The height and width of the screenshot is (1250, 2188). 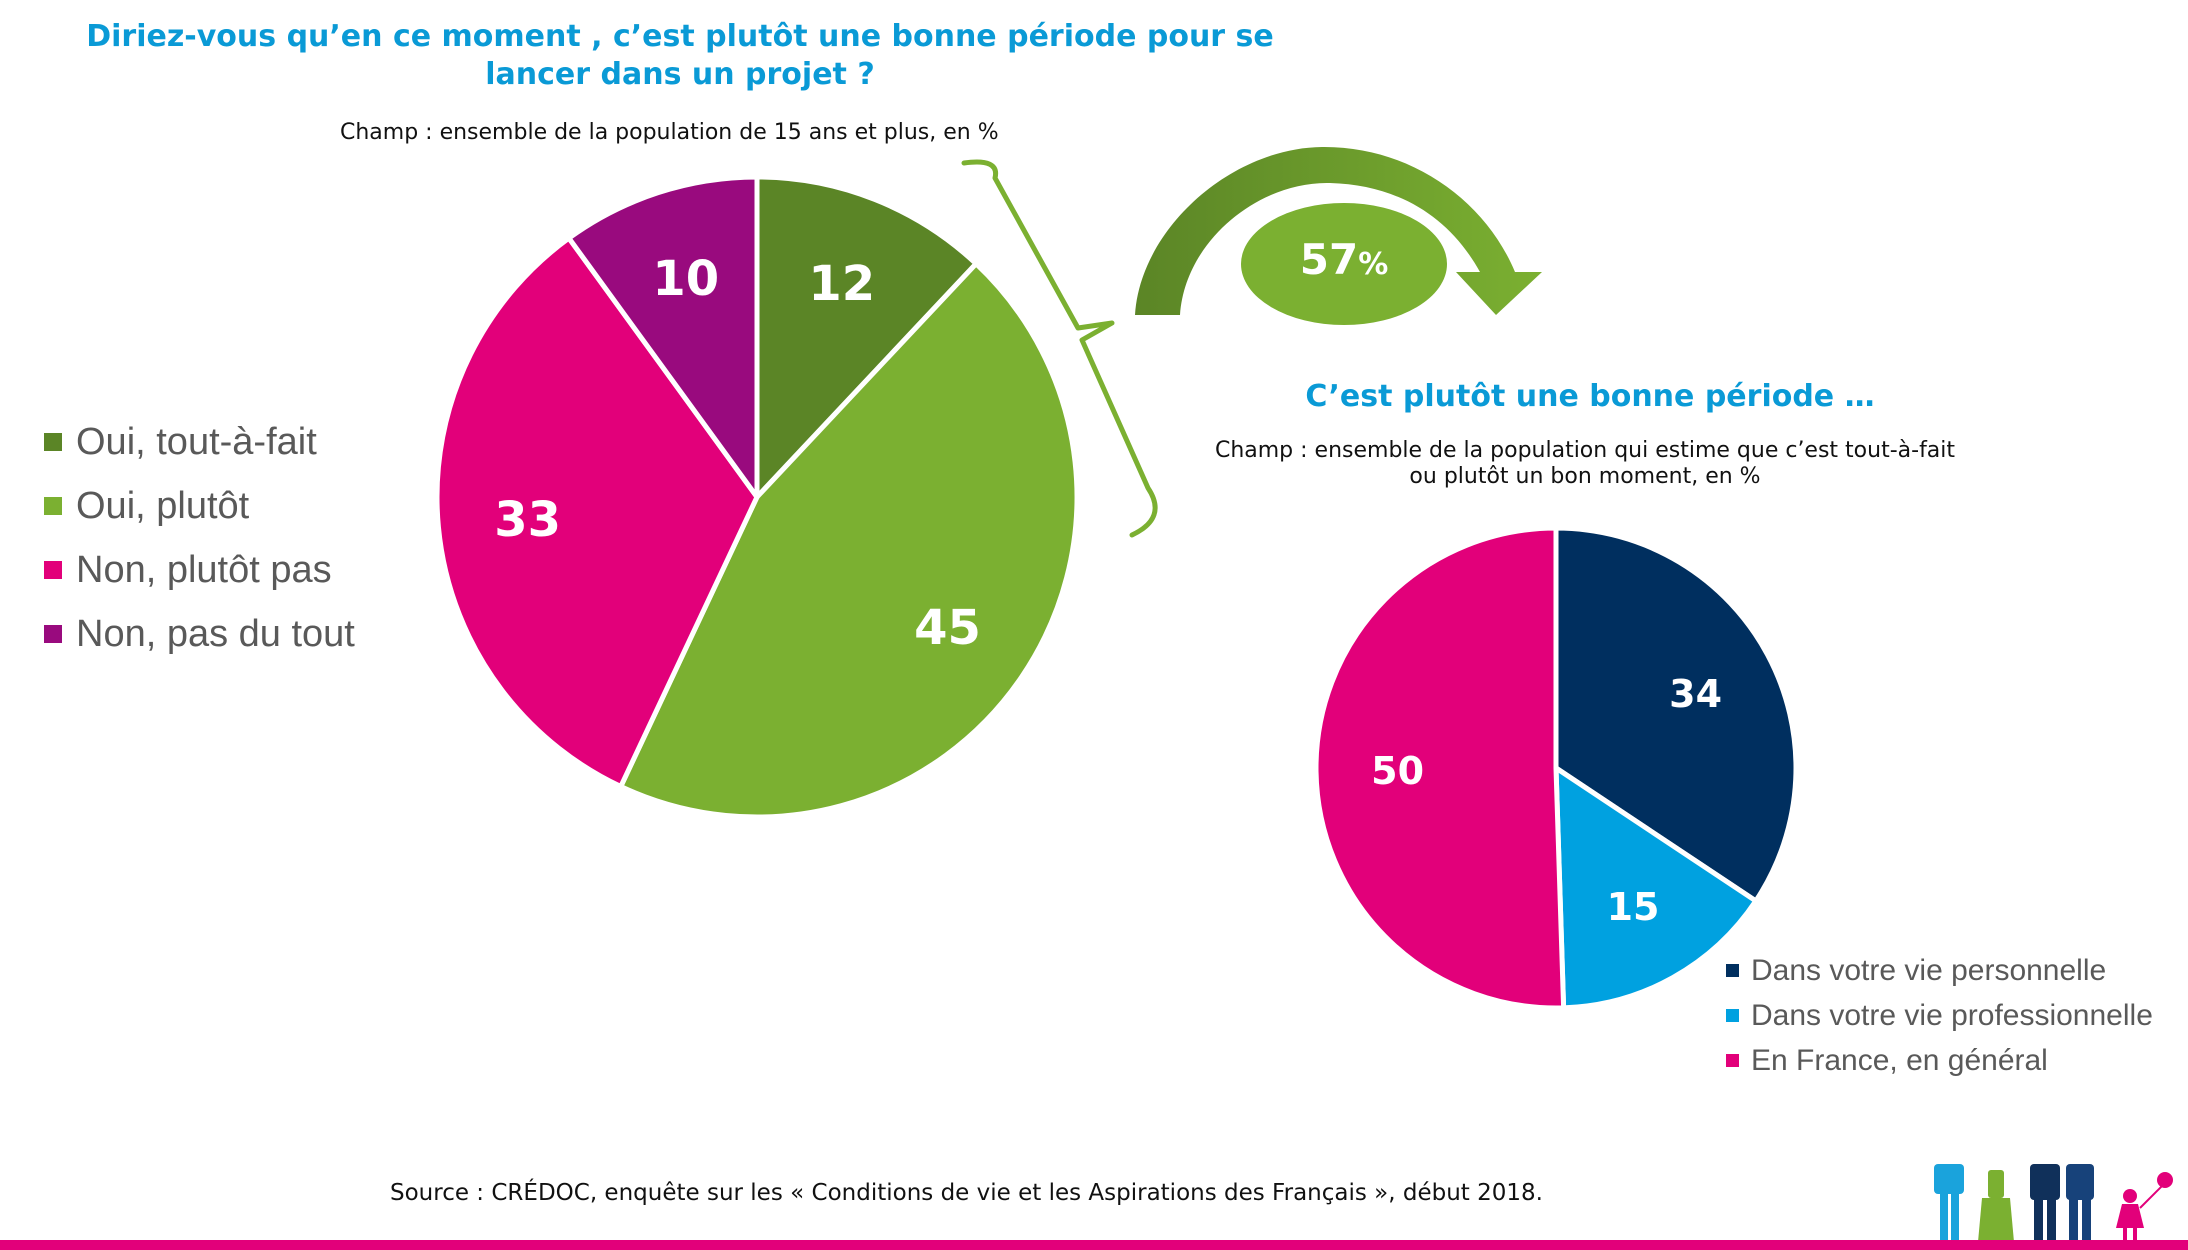 I want to click on callout-number: 57, so click(x=1329, y=259).